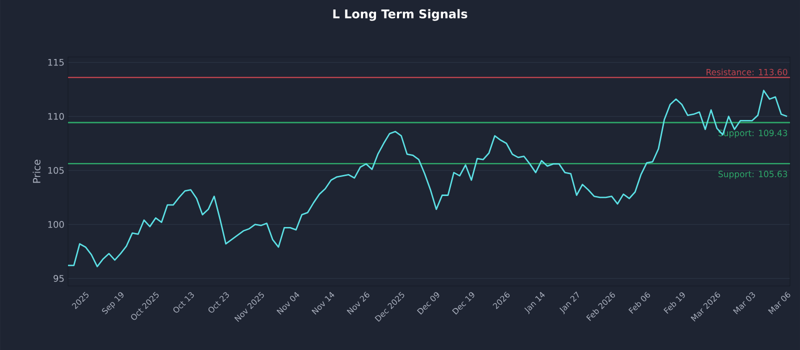 This screenshot has height=350, width=800. I want to click on y-tick-label: 115, so click(56, 62).